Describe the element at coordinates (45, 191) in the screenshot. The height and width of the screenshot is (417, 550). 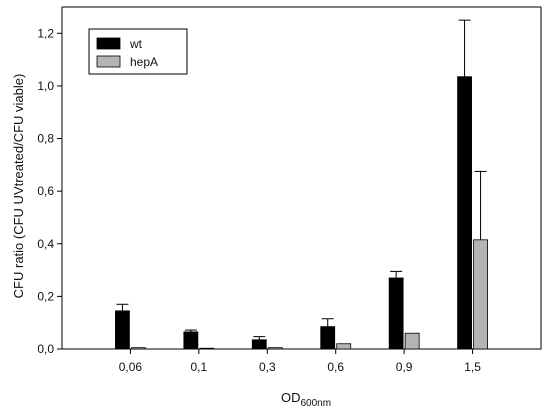
I see `y-tick-label: 0,6` at that location.